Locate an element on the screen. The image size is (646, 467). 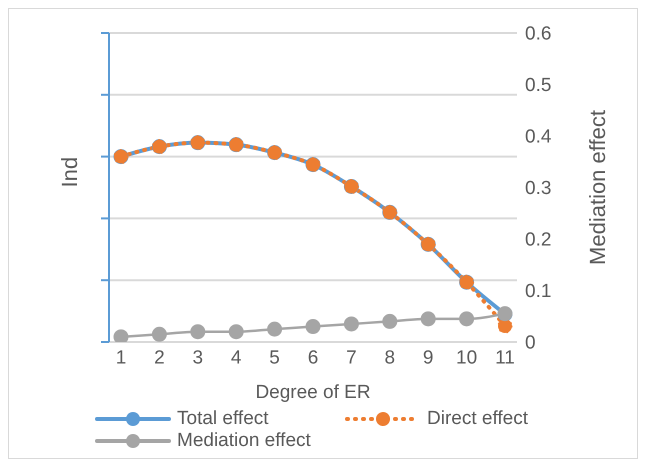
x-tick-label: 4 is located at coordinates (236, 357).